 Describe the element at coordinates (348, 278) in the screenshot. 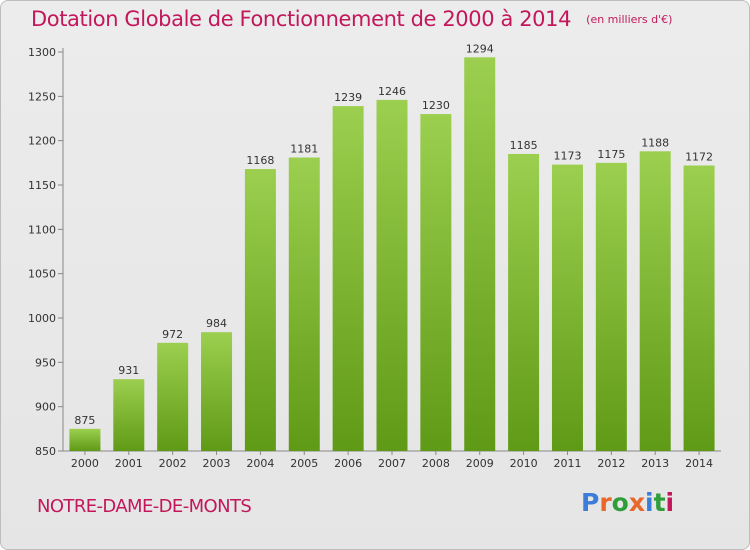

I see `bar-2006` at that location.